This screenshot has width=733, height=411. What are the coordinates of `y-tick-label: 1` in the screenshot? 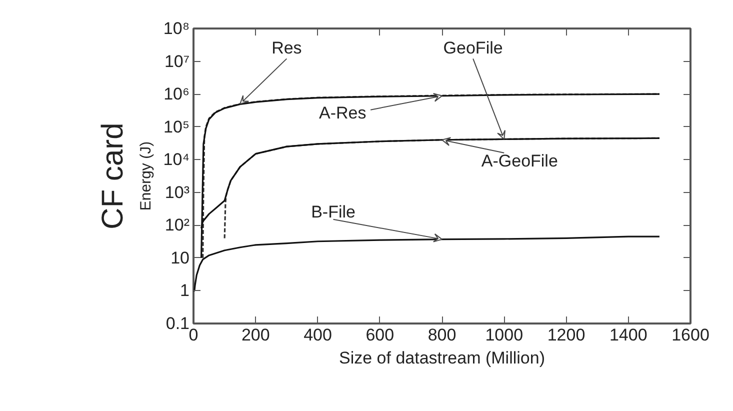 It's located at (185, 290).